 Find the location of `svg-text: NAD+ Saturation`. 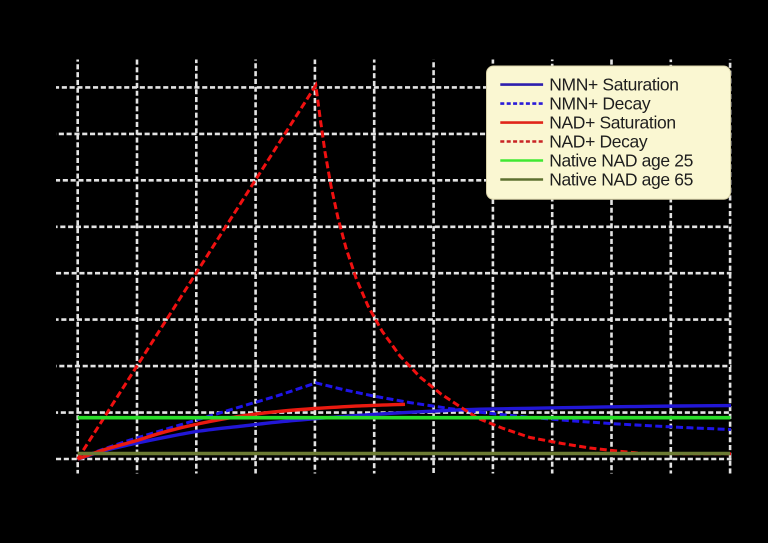

svg-text: NAD+ Saturation is located at coordinates (612, 123).